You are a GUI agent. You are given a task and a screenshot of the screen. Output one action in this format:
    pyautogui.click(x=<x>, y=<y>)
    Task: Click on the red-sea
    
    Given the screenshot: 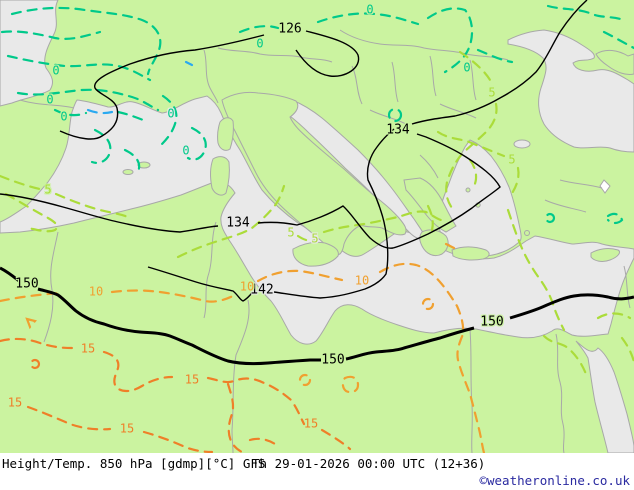 What is the action you would take?
    pyautogui.click(x=604, y=396)
    